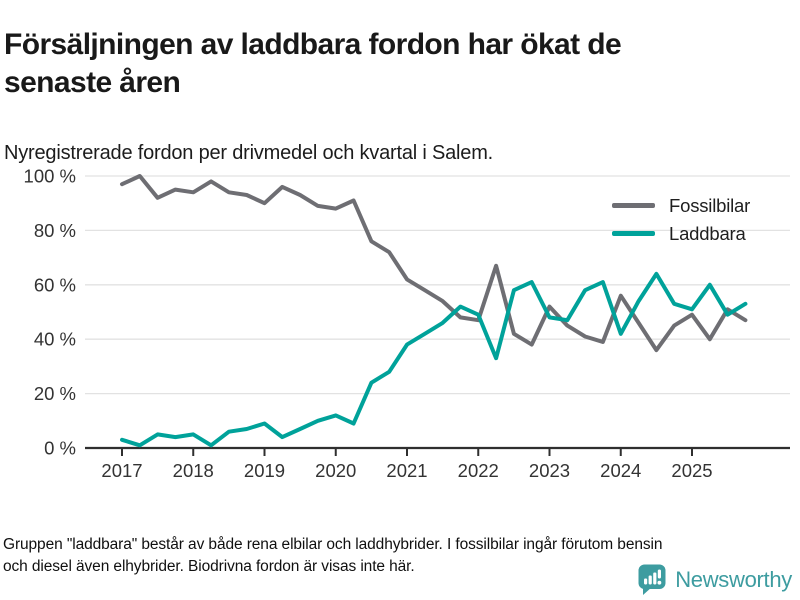 This screenshot has height=600, width=800. Describe the element at coordinates (264, 470) in the screenshot. I see `x-tick-label: 2019` at that location.